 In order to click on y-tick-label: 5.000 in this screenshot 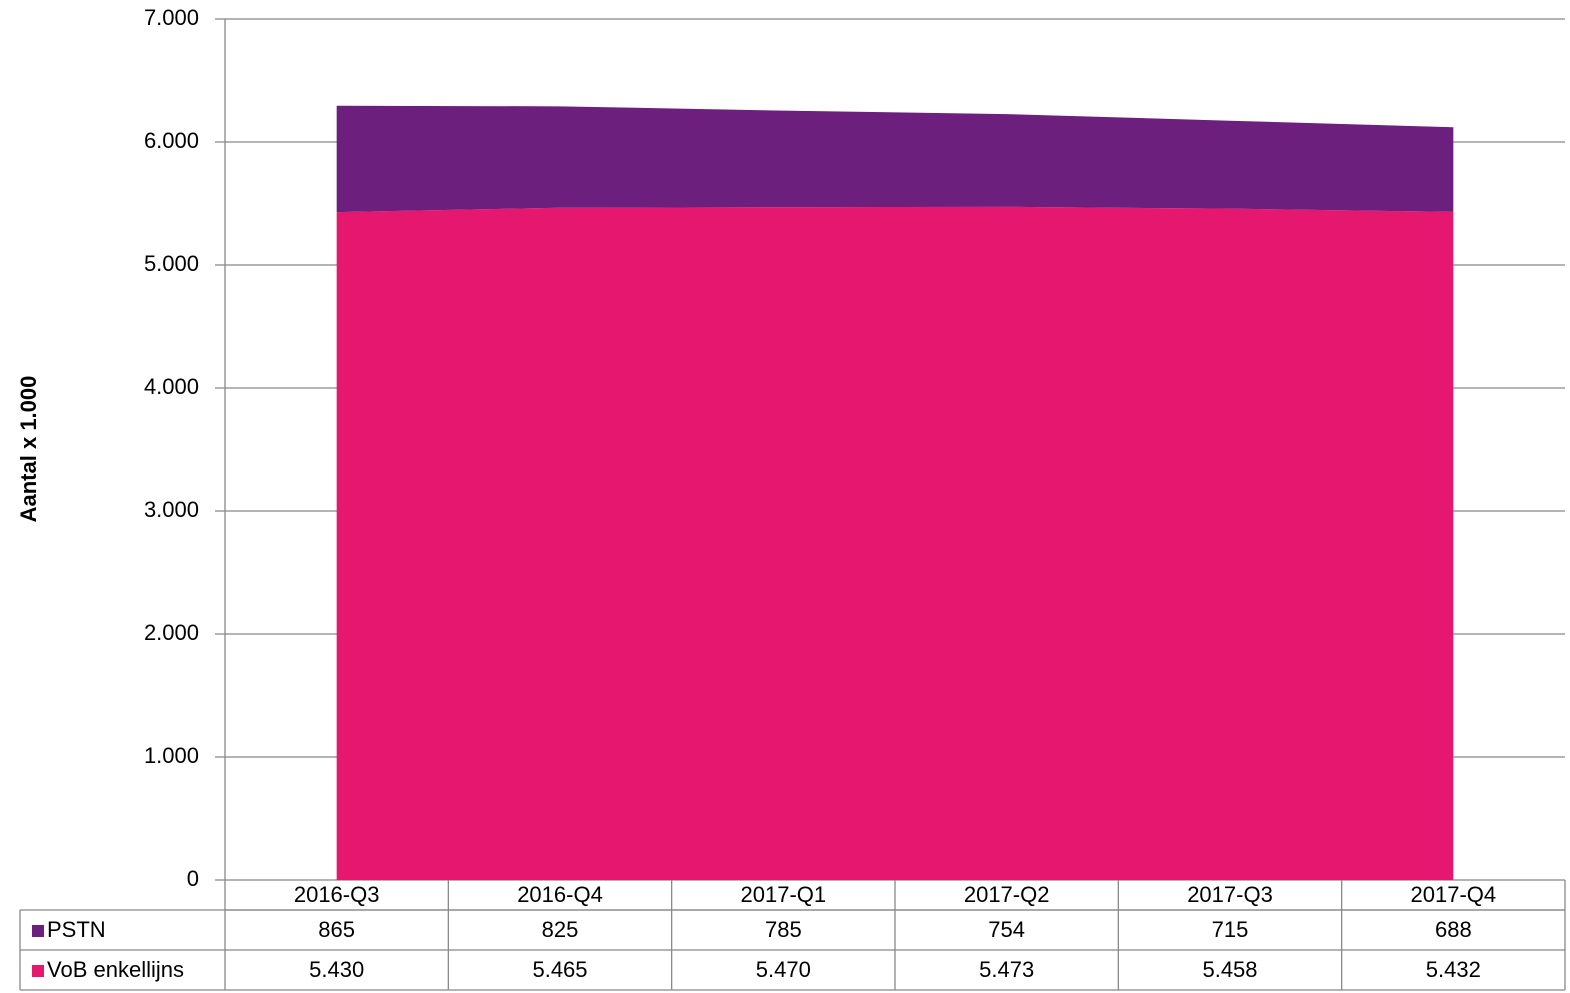, I will do `click(171, 263)`.